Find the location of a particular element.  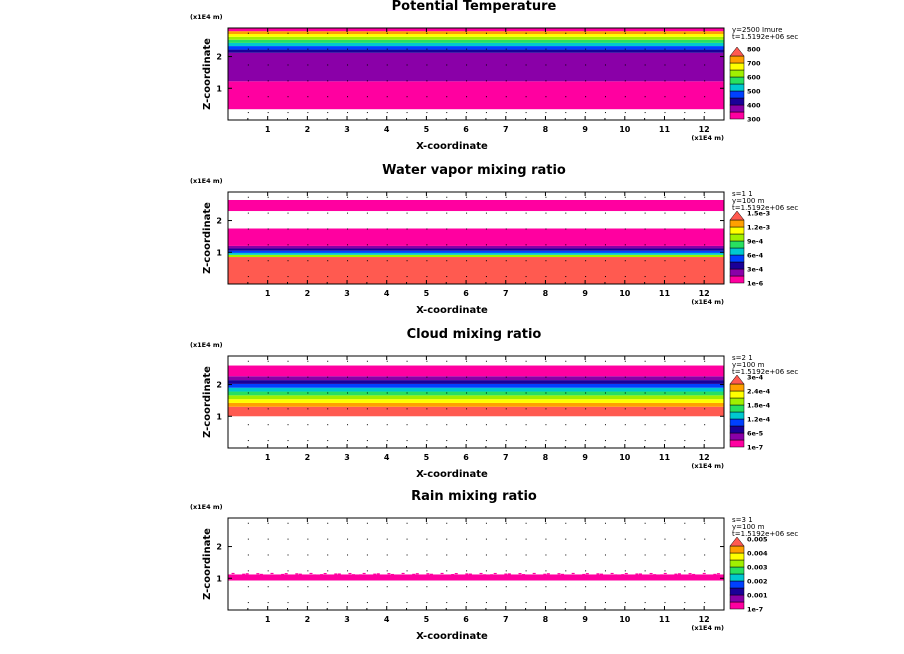

colorbar-label: 300 is located at coordinates (754, 120).